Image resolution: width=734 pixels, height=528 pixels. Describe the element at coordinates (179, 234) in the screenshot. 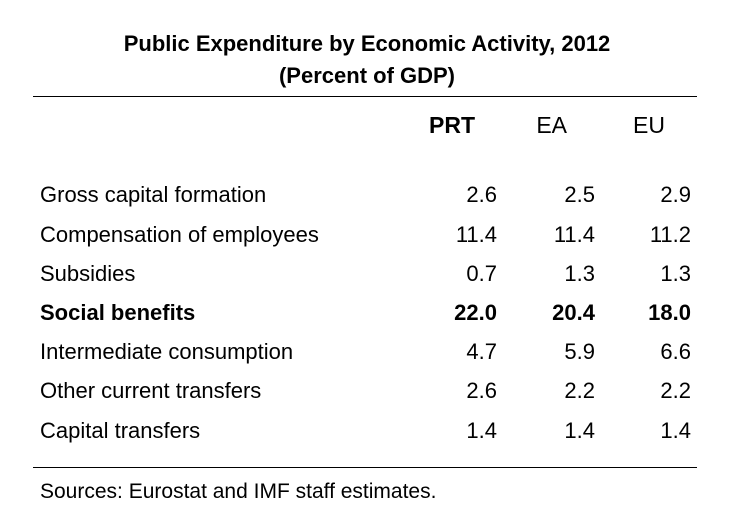

I see `row-label: Compensation of employees` at that location.